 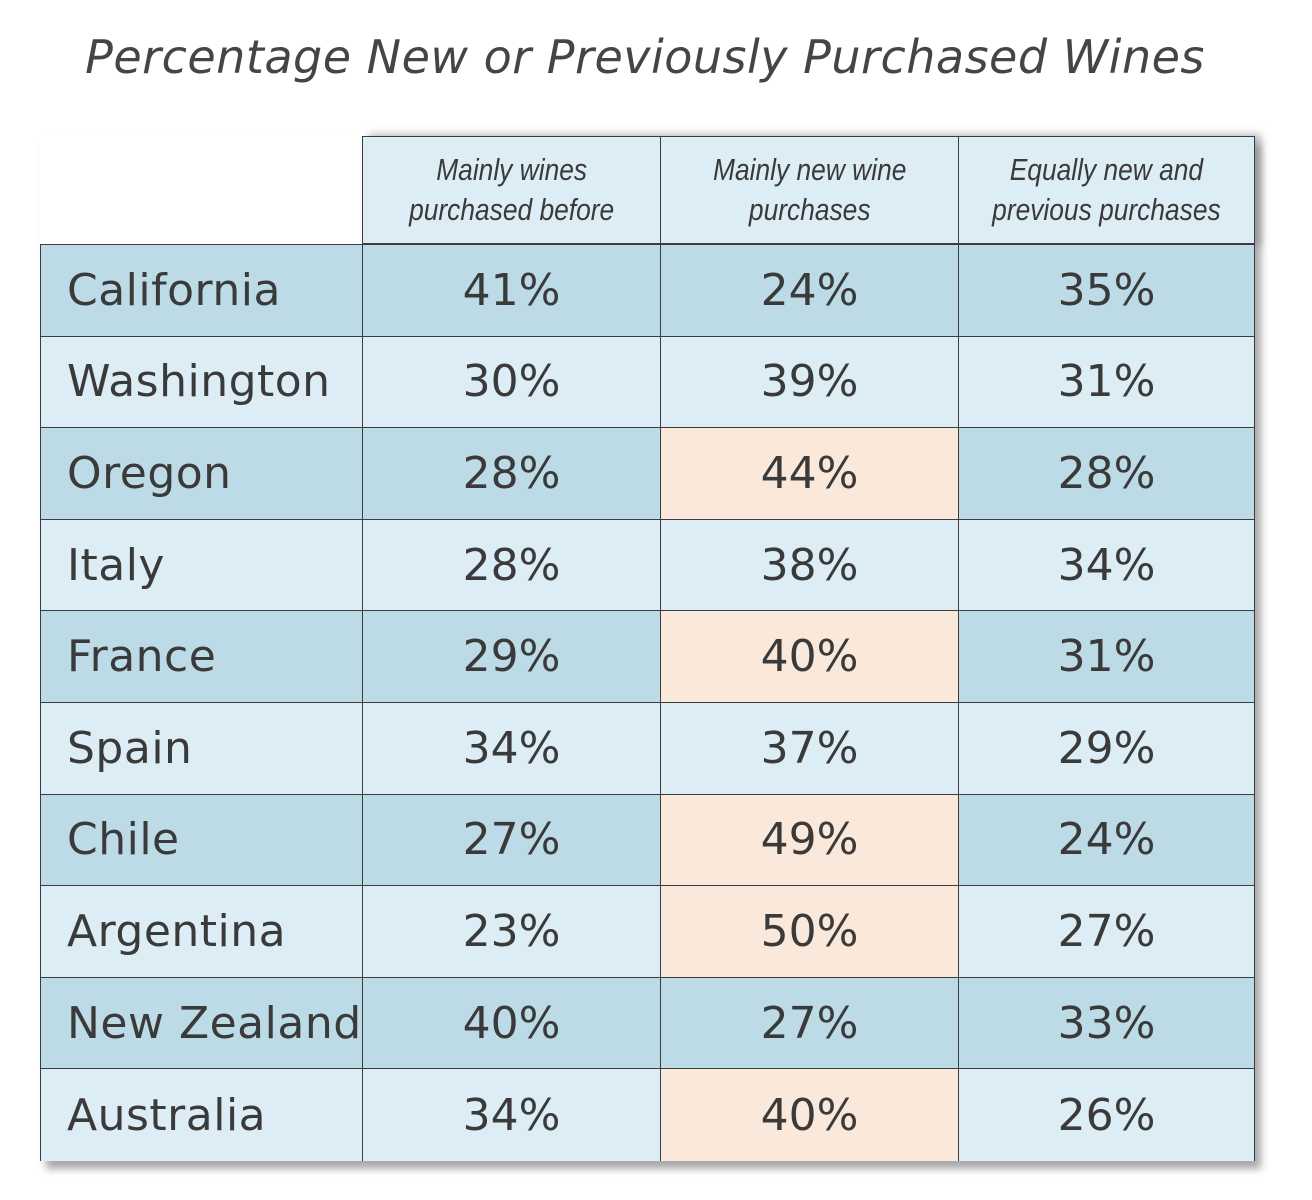 I want to click on blank-corner, so click(x=201, y=190).